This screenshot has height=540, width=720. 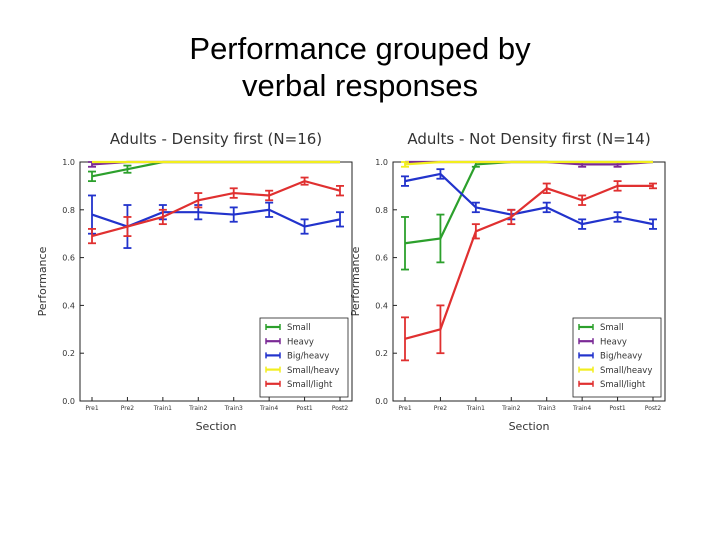 What do you see at coordinates (360, 48) in the screenshot?
I see `slide-title-line-1: Performance grouped by` at bounding box center [360, 48].